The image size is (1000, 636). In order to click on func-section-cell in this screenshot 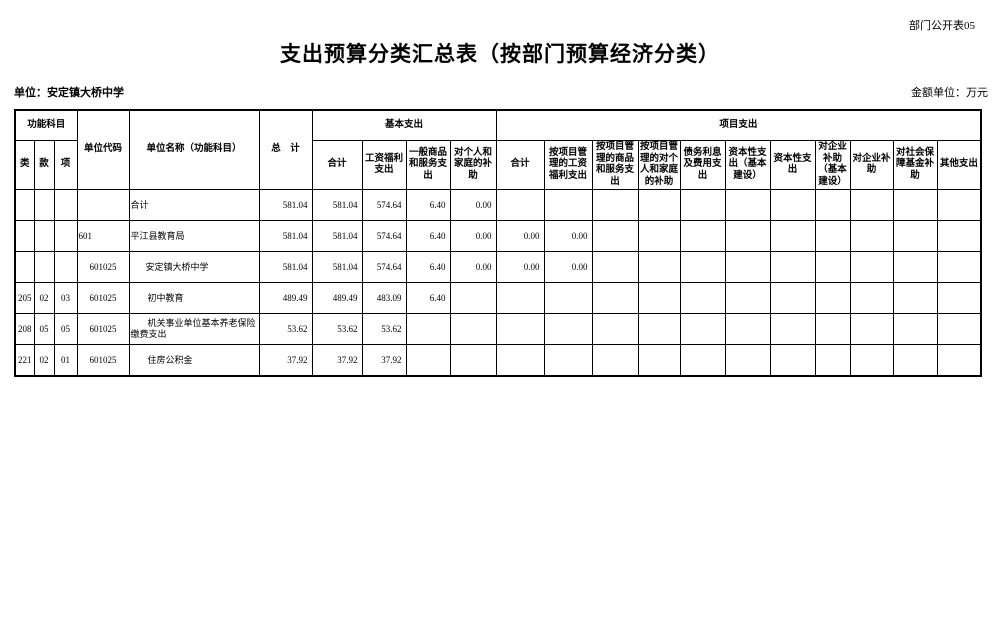, I will do `click(44, 205)`.